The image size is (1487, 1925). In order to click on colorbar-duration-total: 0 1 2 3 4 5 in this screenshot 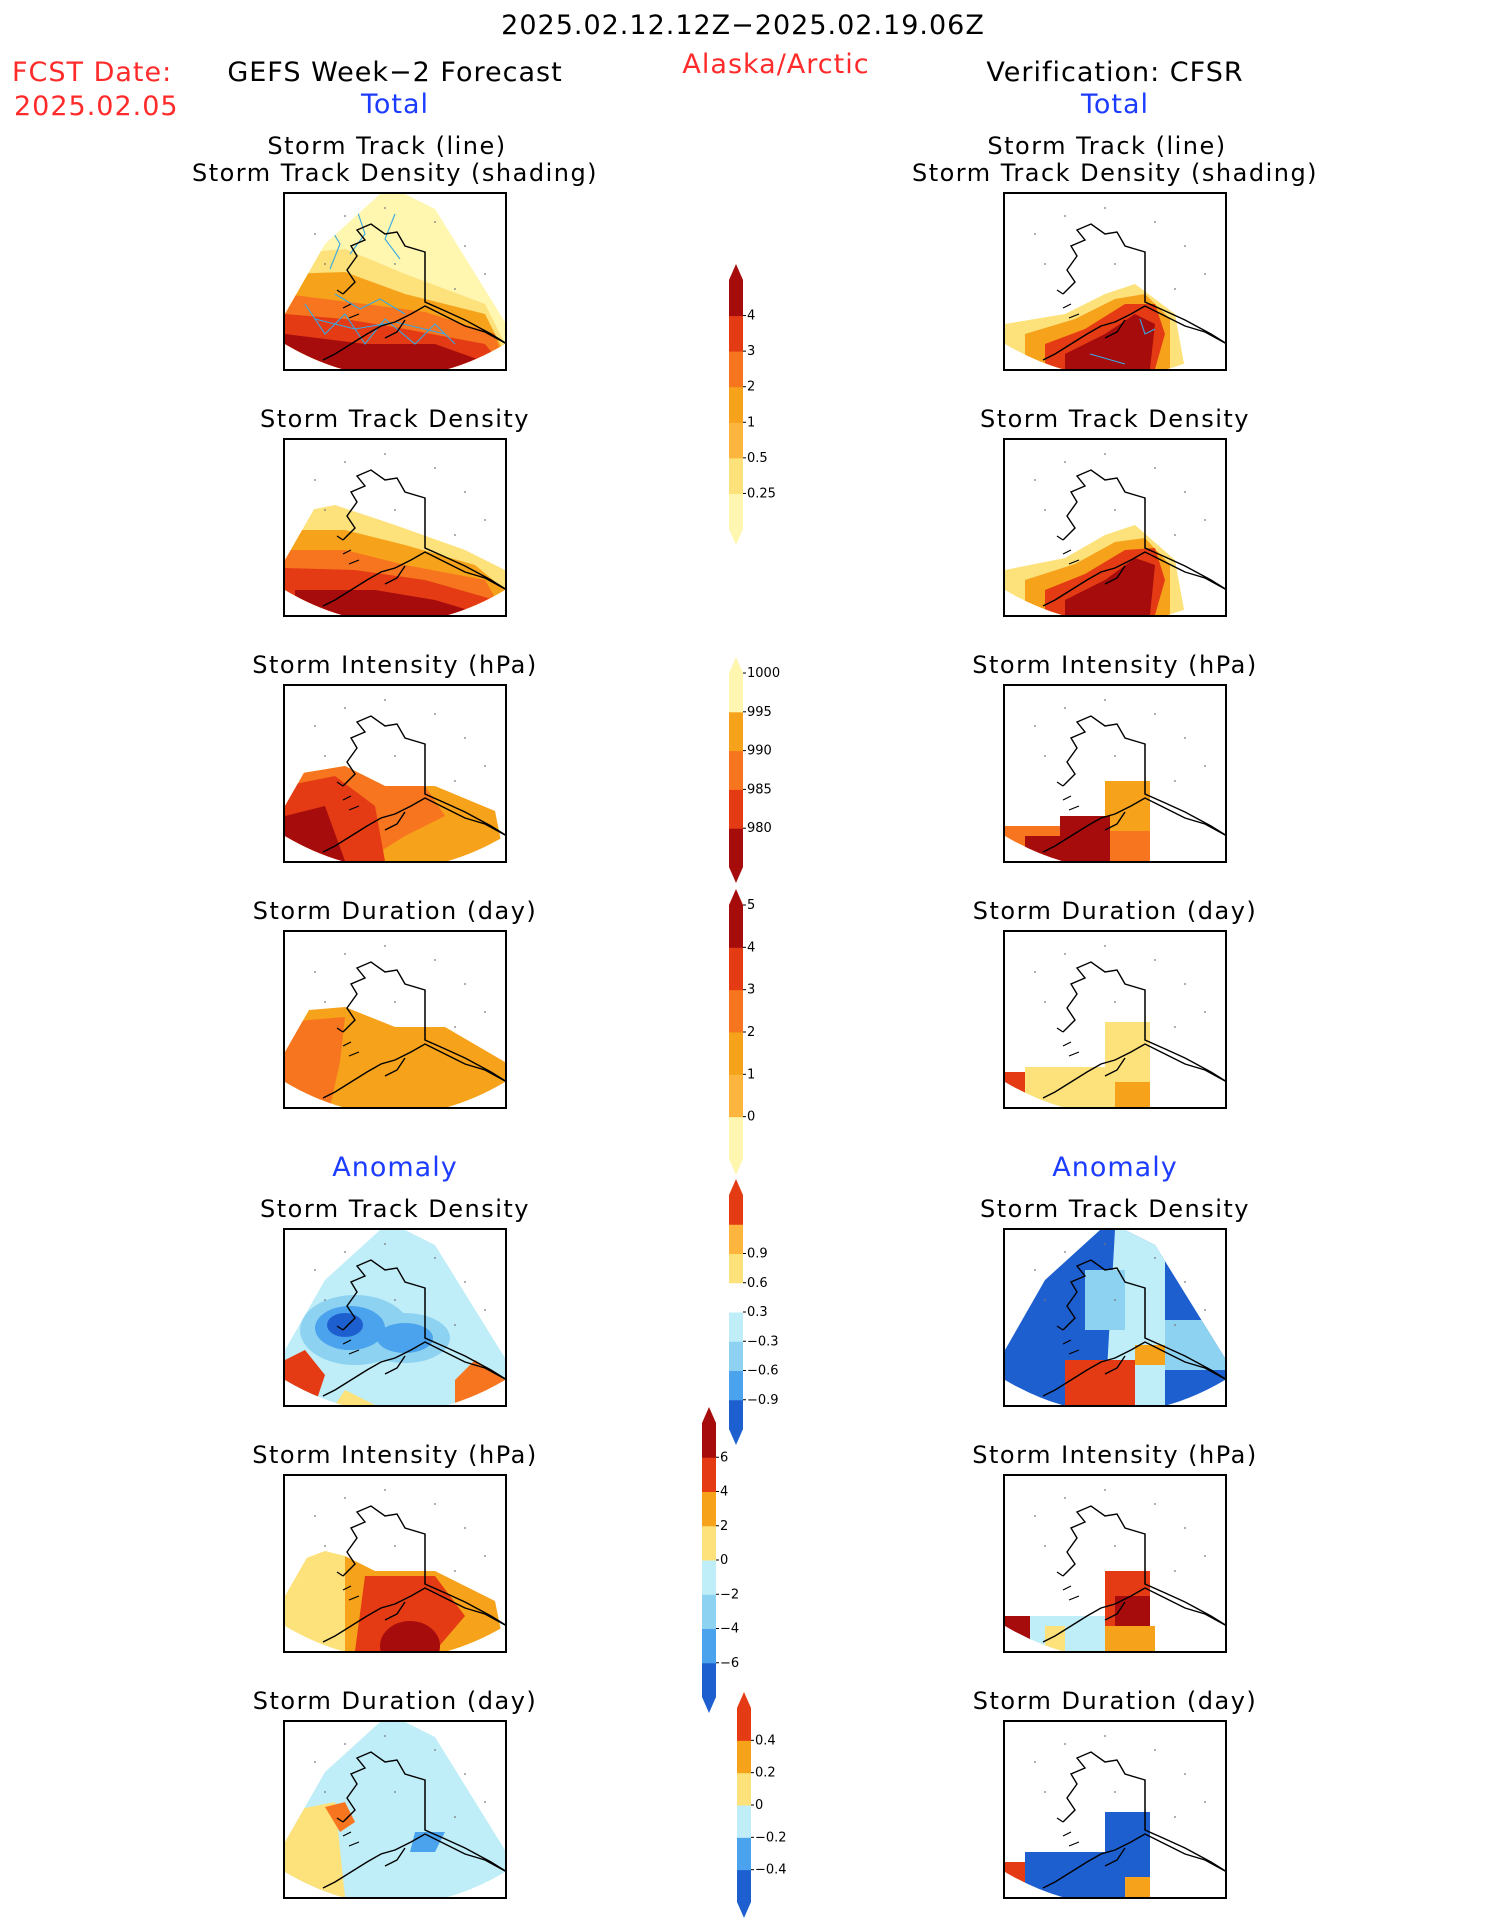, I will do `click(755, 1032)`.